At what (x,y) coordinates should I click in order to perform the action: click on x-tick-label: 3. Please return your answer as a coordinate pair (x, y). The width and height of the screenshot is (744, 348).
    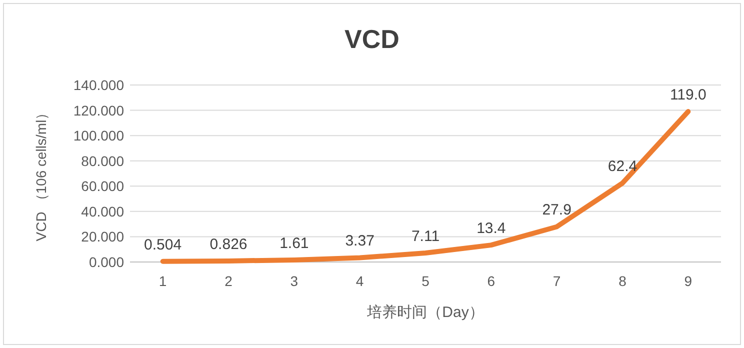
    Looking at the image, I should click on (294, 281).